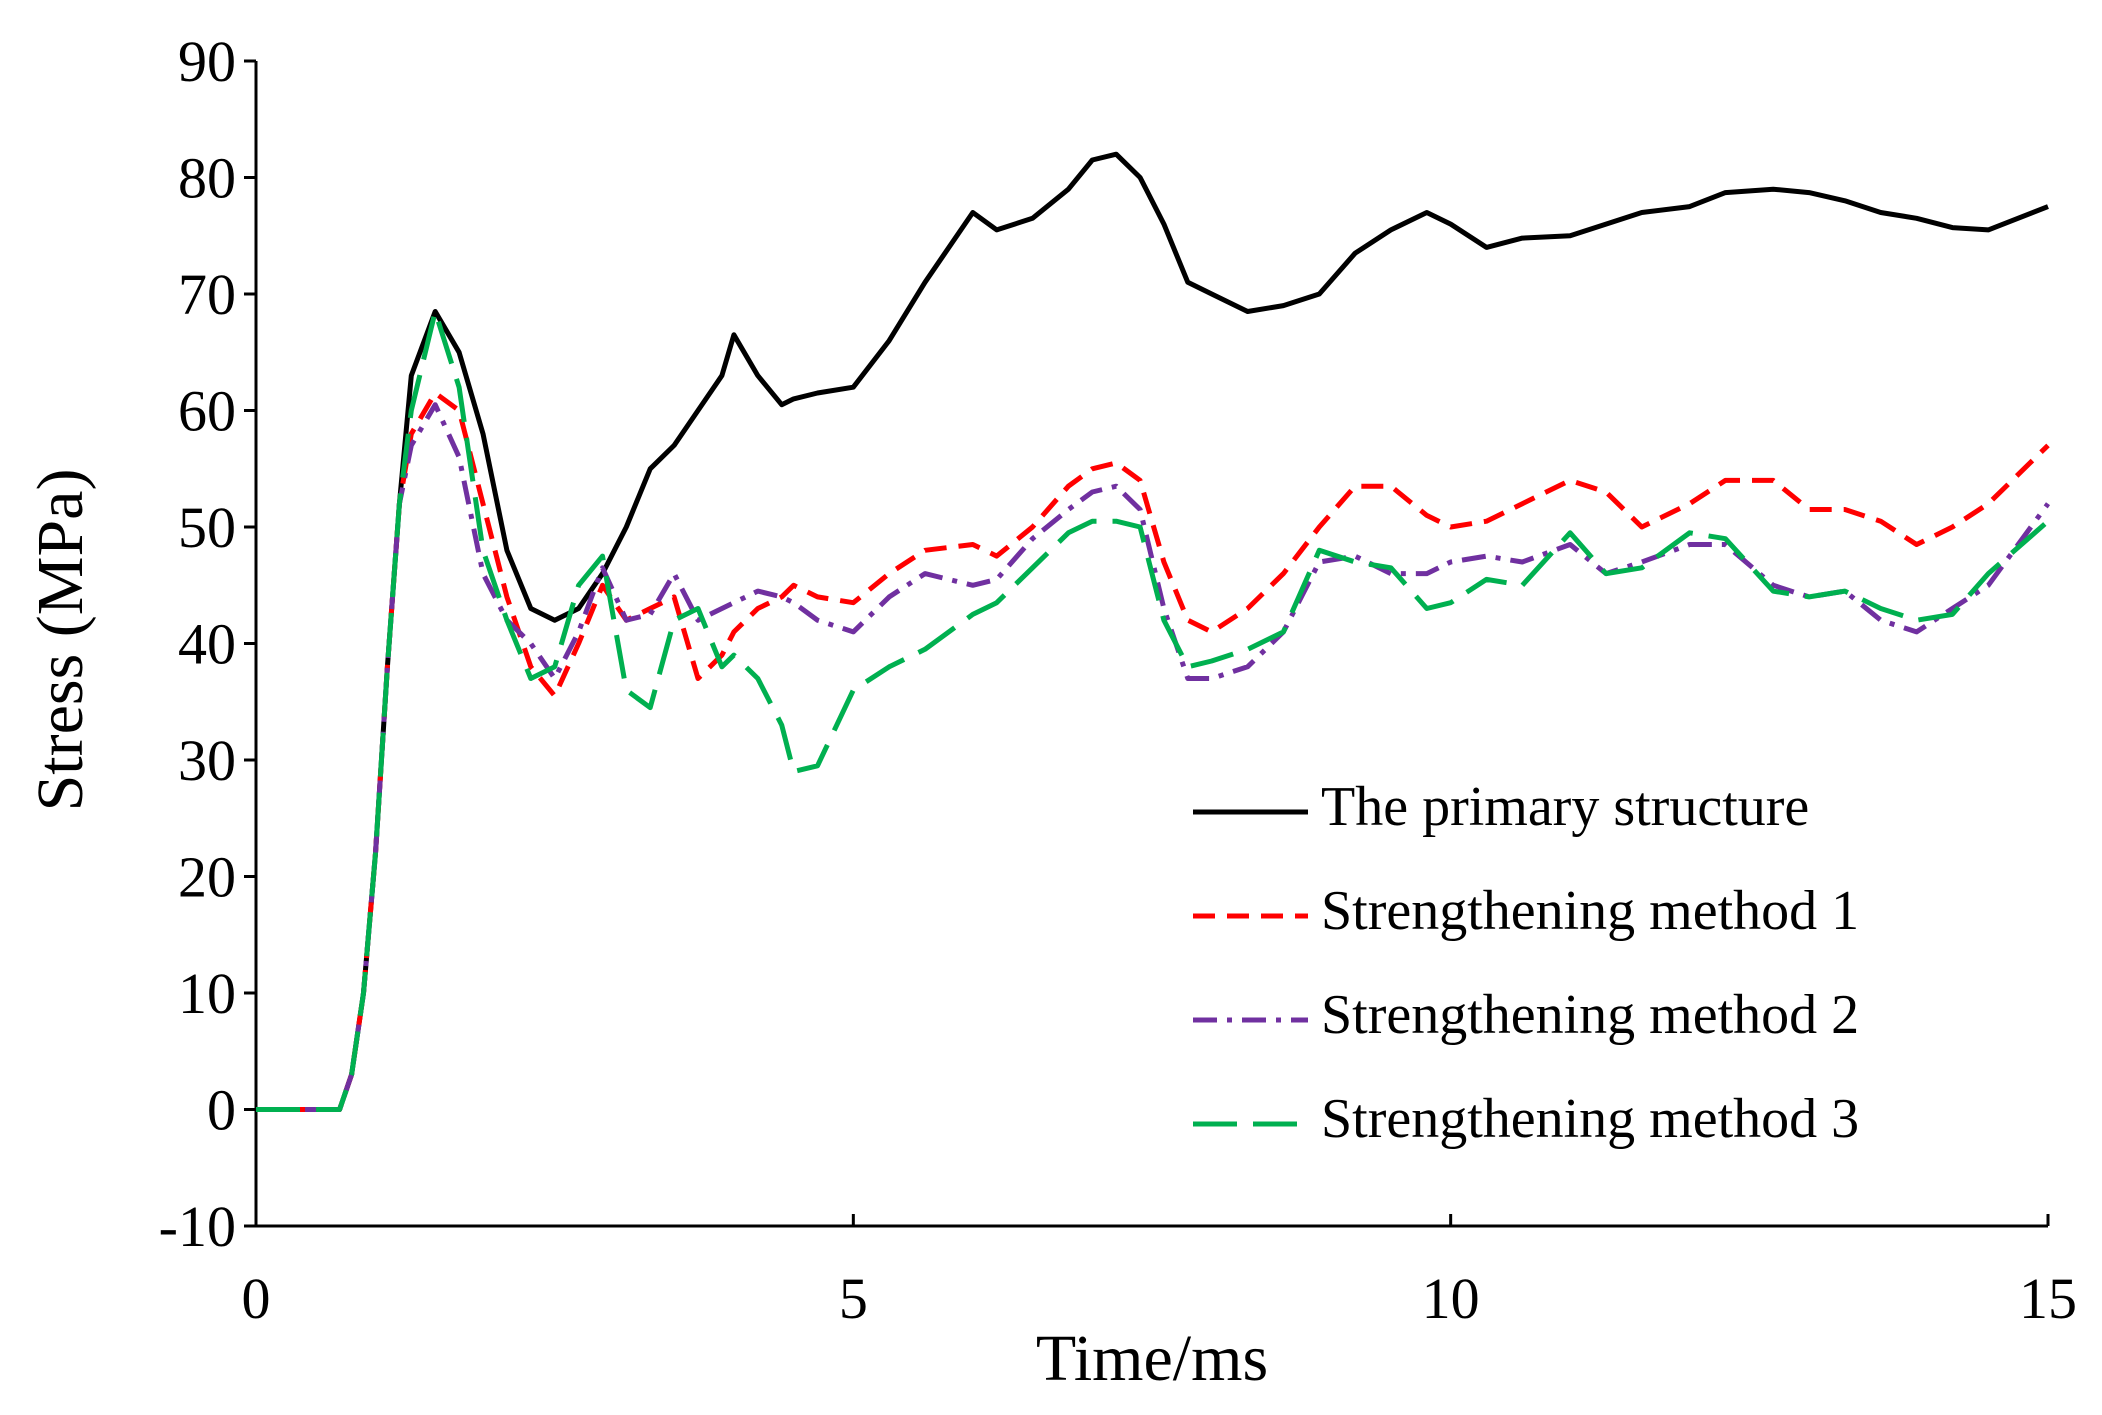 Image resolution: width=2102 pixels, height=1415 pixels. What do you see at coordinates (1590, 1015) in the screenshot?
I see `legend-label: Strengthening method 2` at bounding box center [1590, 1015].